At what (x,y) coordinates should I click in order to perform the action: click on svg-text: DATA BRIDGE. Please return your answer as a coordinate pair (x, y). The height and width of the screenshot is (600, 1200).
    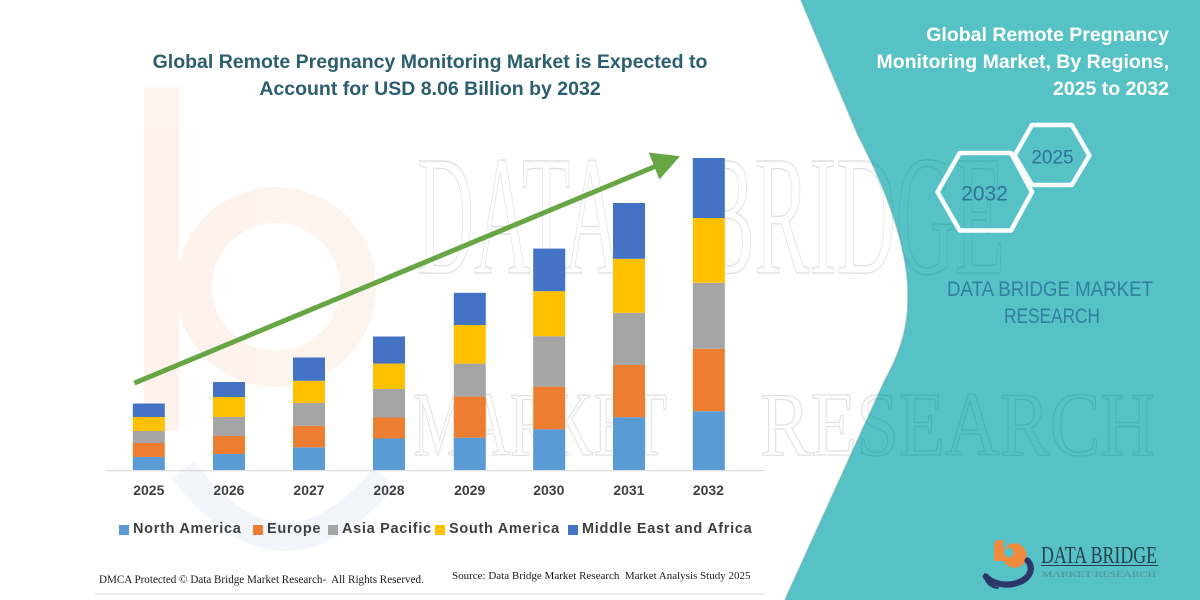
    Looking at the image, I should click on (1099, 555).